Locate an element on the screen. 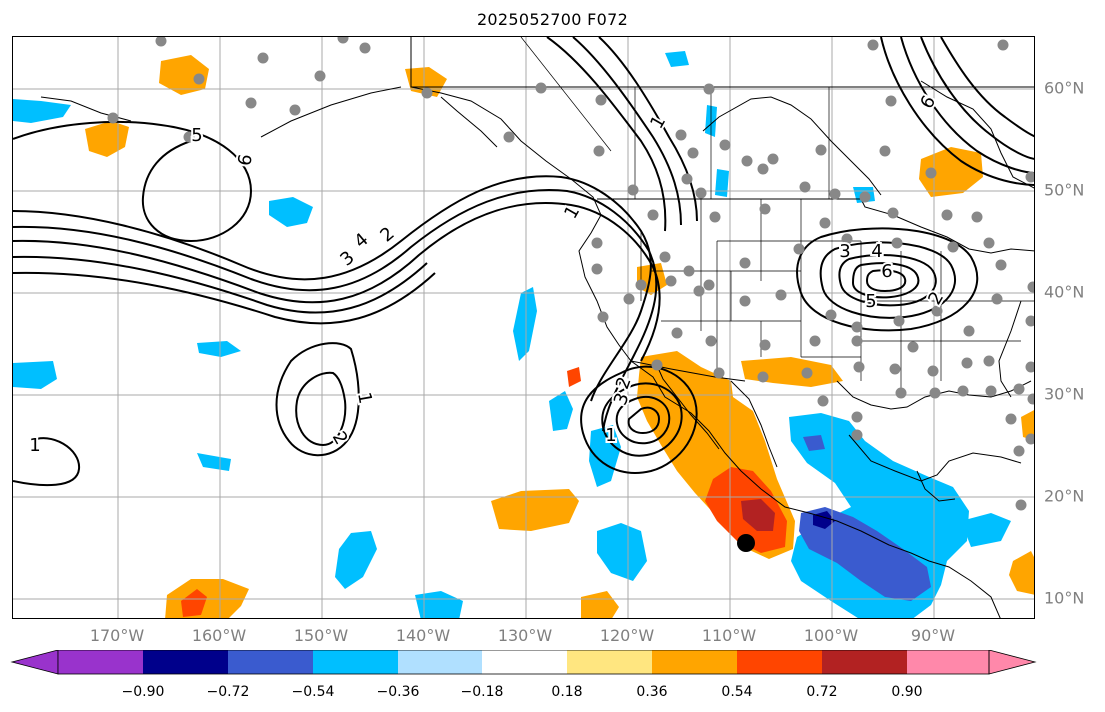 This screenshot has width=1105, height=712. lat-label: 10°N is located at coordinates (1064, 598).